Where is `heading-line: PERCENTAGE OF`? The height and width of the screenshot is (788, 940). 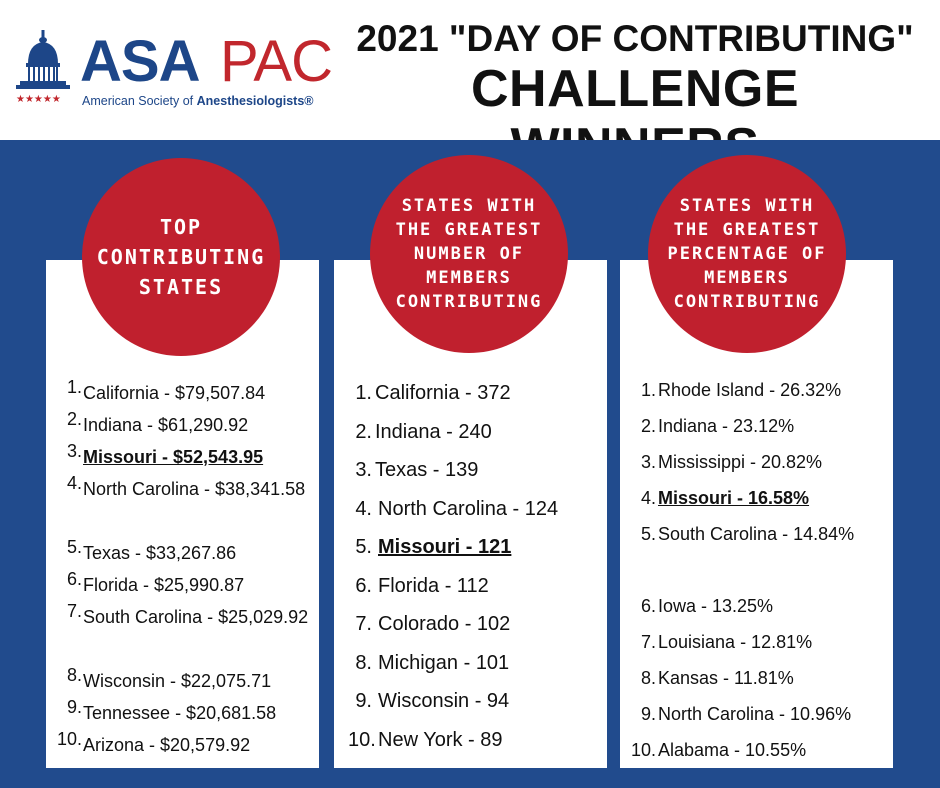 heading-line: PERCENTAGE OF is located at coordinates (747, 254).